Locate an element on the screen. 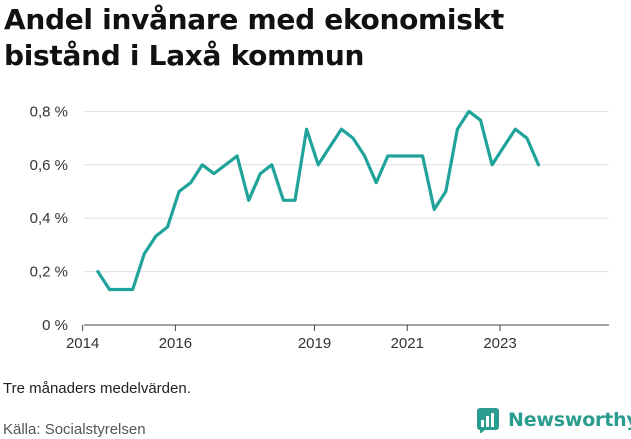 This screenshot has height=439, width=631. chart-note: Tre månaders medelvärden. is located at coordinates (97, 388).